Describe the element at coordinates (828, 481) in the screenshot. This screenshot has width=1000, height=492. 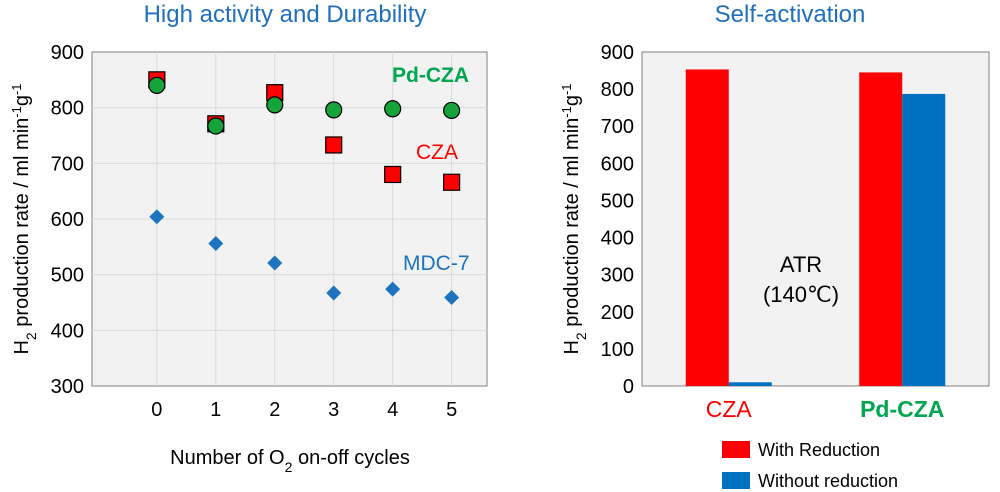
I see `legend-label: Without reduction` at that location.